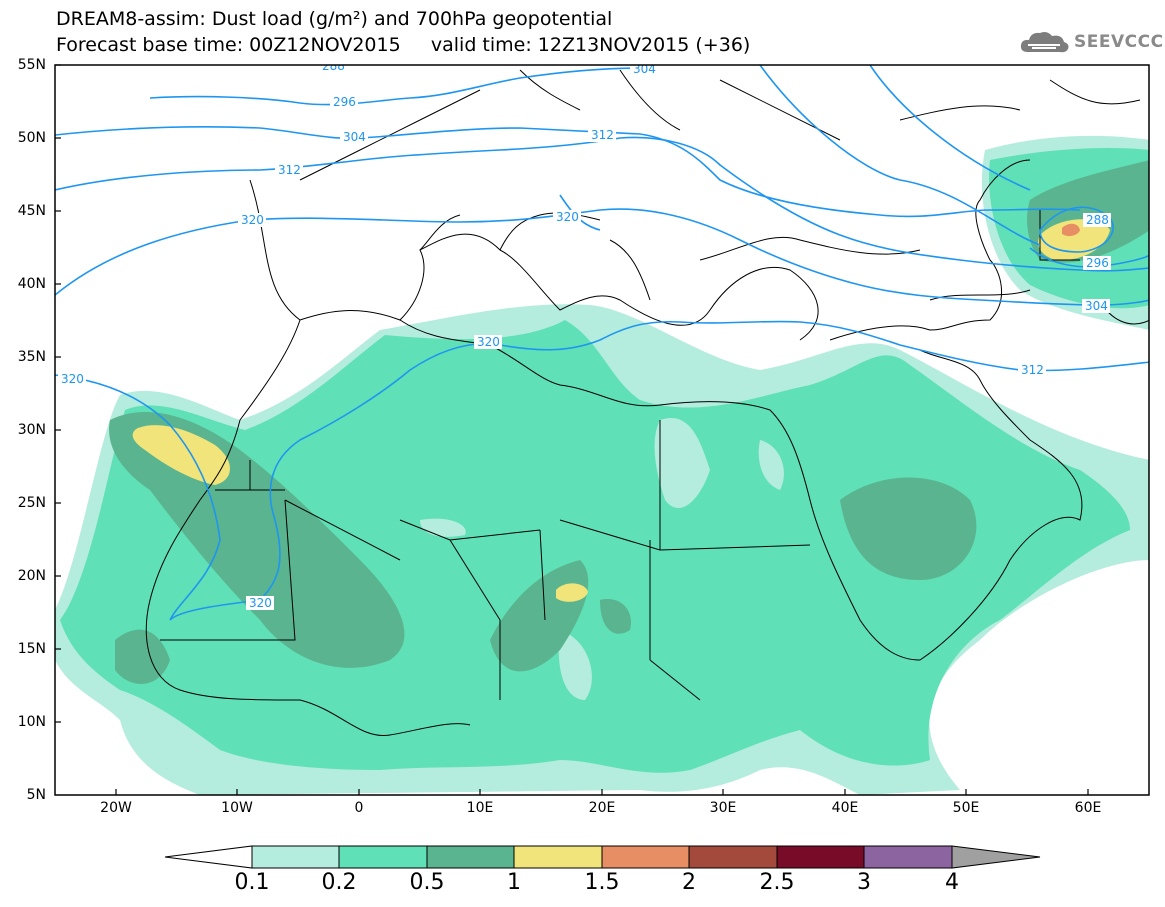 The height and width of the screenshot is (907, 1165). I want to click on dust-level-0.5, so click(257, 539).